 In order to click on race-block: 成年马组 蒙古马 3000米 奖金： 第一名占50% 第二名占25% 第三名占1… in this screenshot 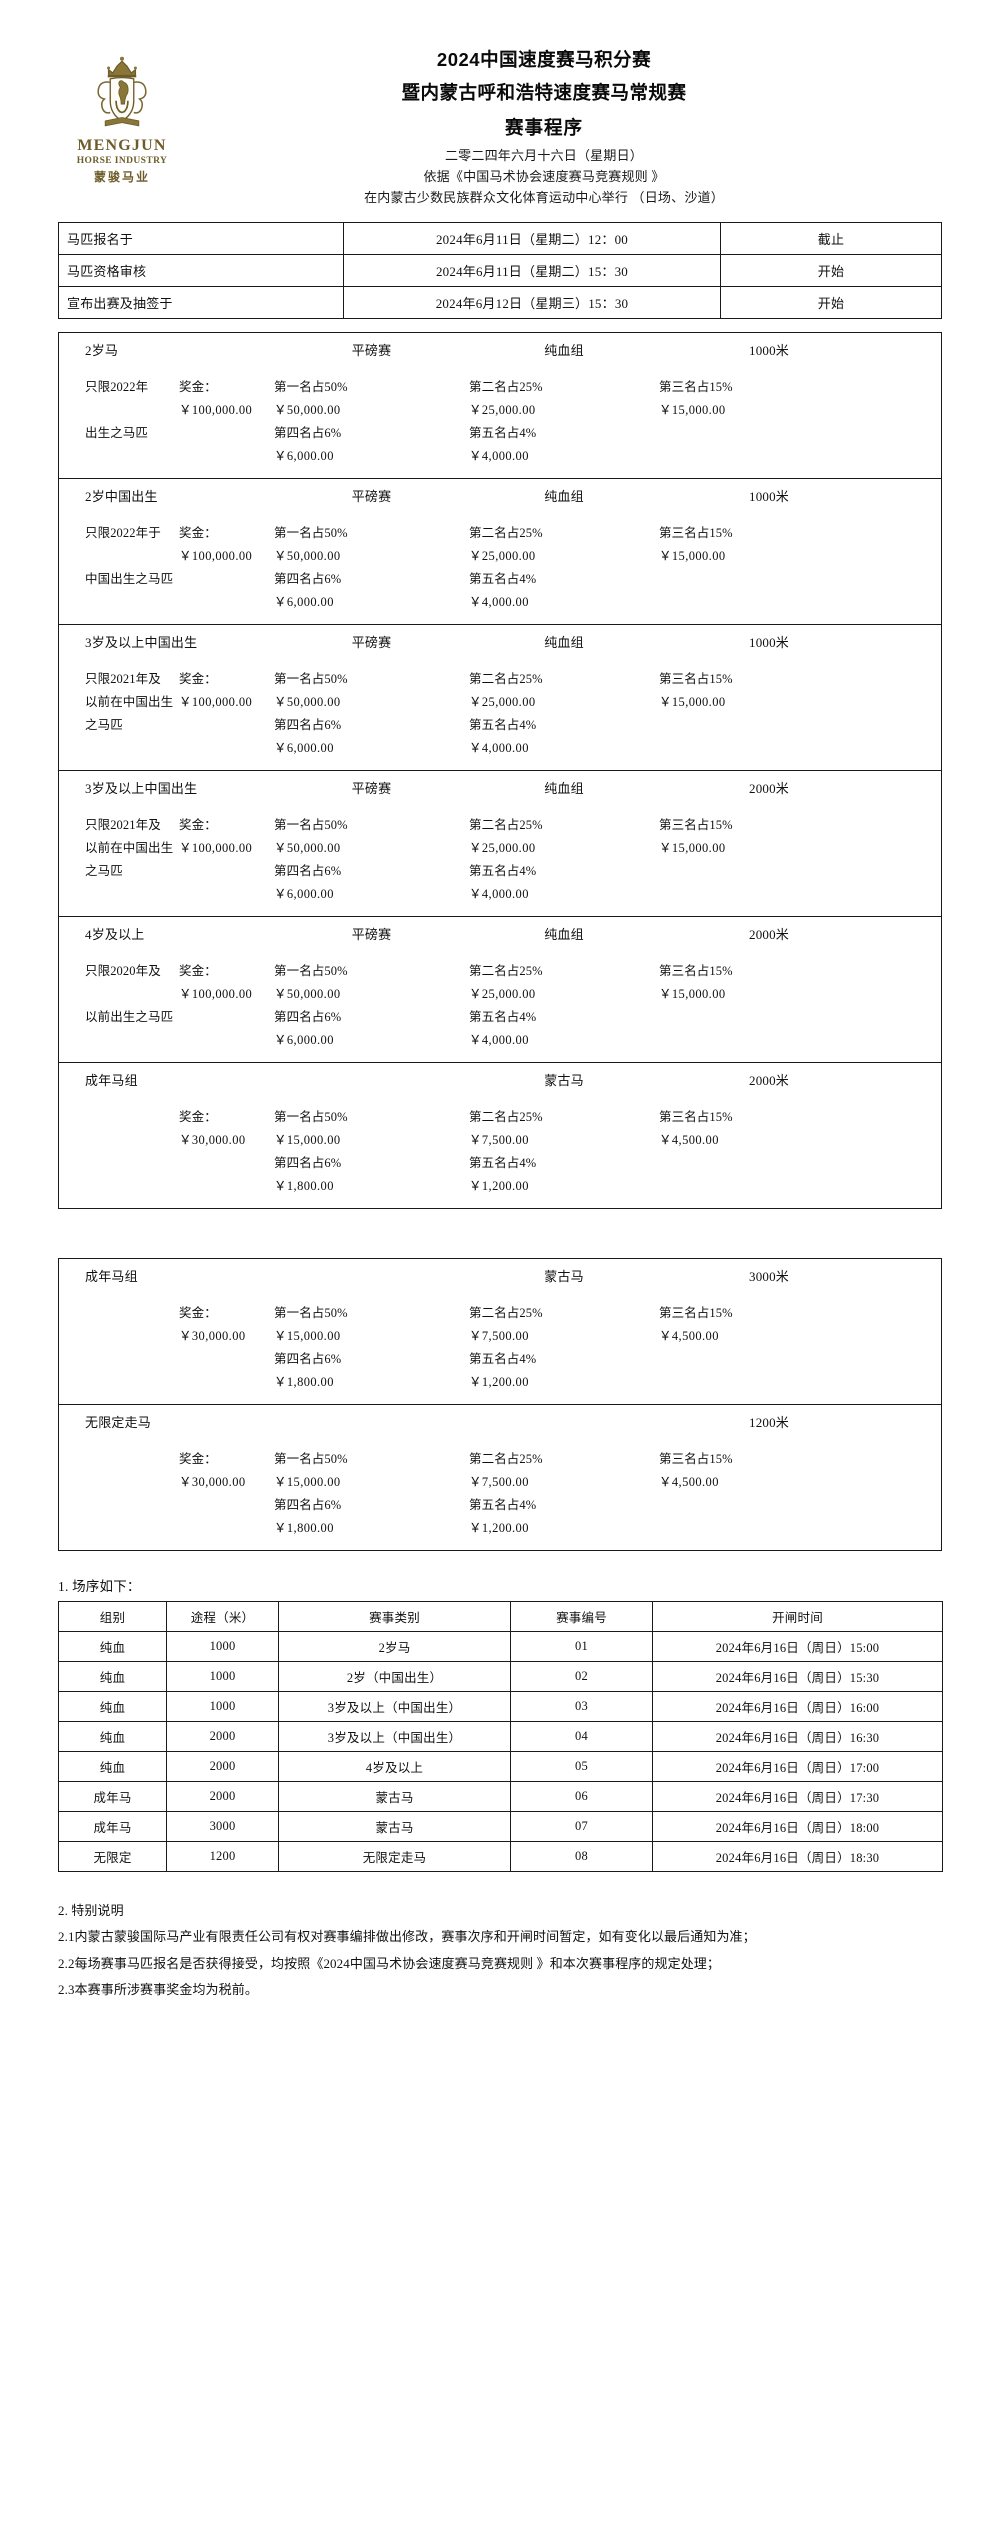, I will do `click(500, 1332)`.